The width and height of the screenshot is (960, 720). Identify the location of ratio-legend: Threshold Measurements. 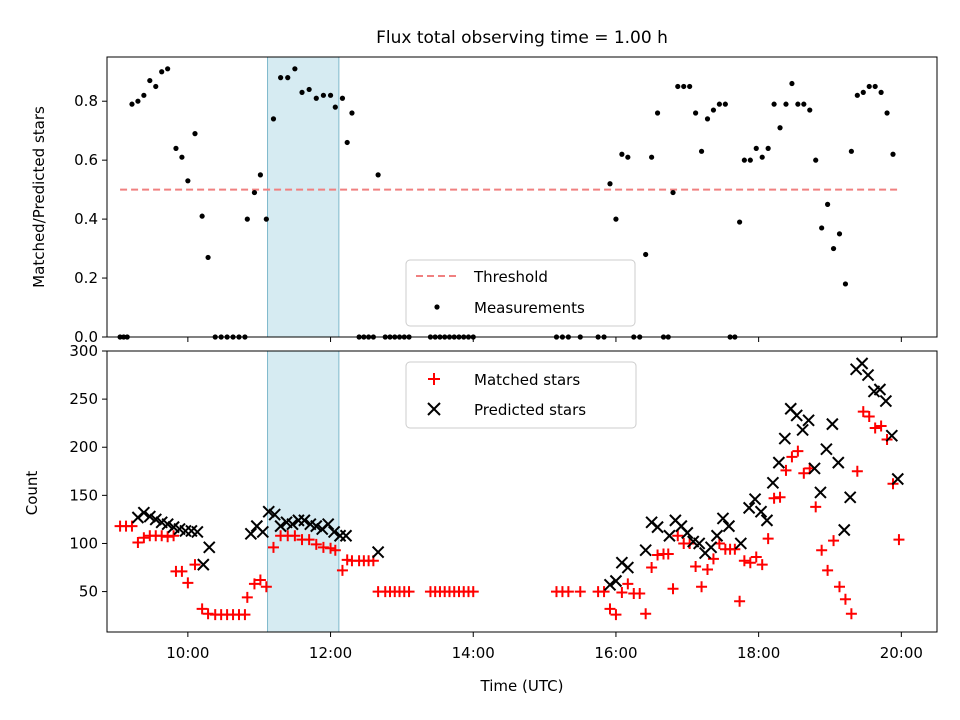
(520, 293).